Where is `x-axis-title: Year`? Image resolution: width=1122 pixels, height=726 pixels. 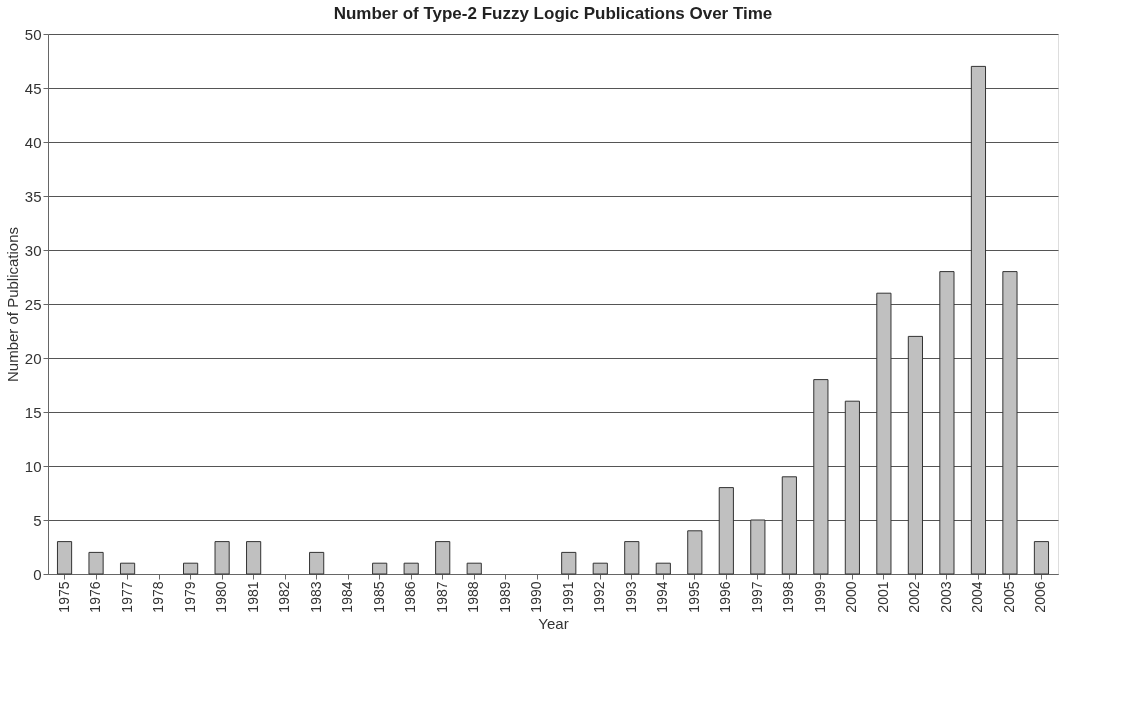
x-axis-title: Year is located at coordinates (553, 623).